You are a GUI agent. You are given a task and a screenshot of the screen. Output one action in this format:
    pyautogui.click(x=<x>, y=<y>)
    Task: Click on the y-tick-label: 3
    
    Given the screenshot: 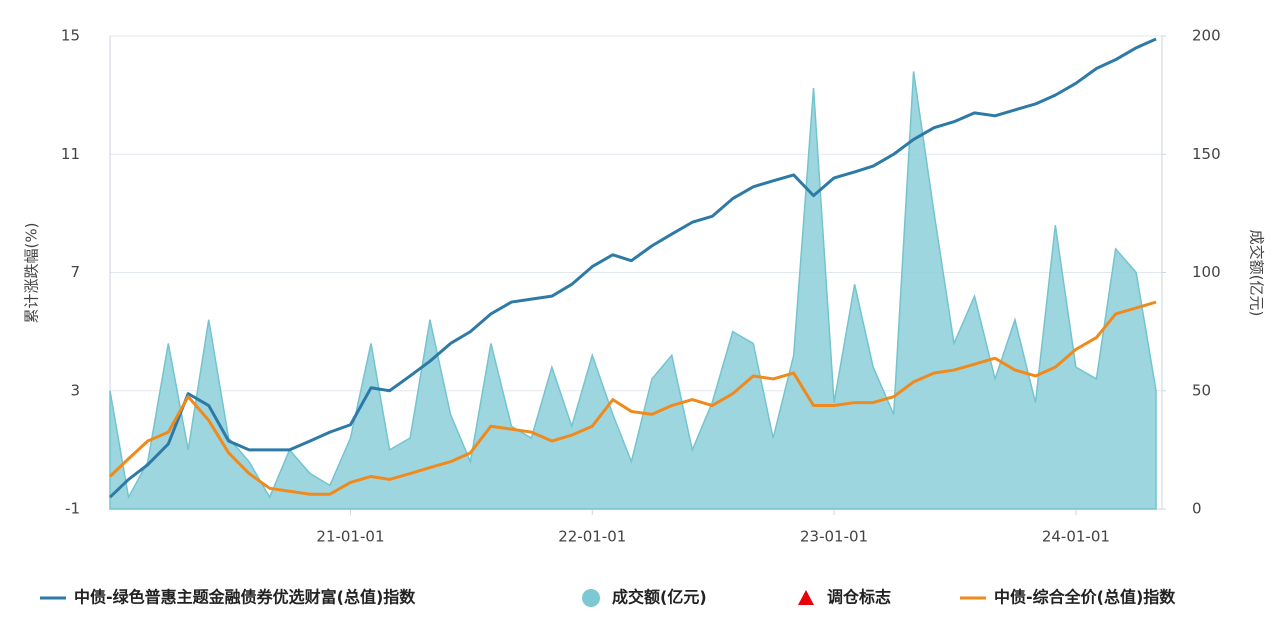 What is the action you would take?
    pyautogui.click(x=75, y=390)
    